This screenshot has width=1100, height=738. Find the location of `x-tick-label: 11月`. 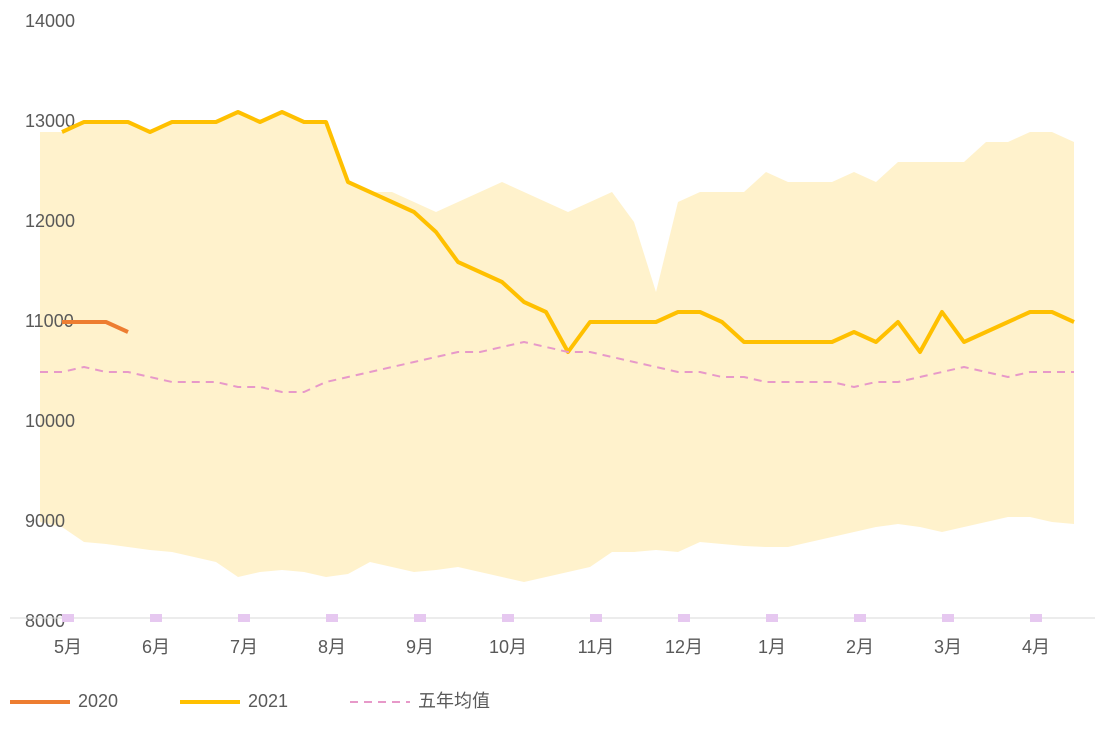

x-tick-label: 11月 is located at coordinates (596, 647).